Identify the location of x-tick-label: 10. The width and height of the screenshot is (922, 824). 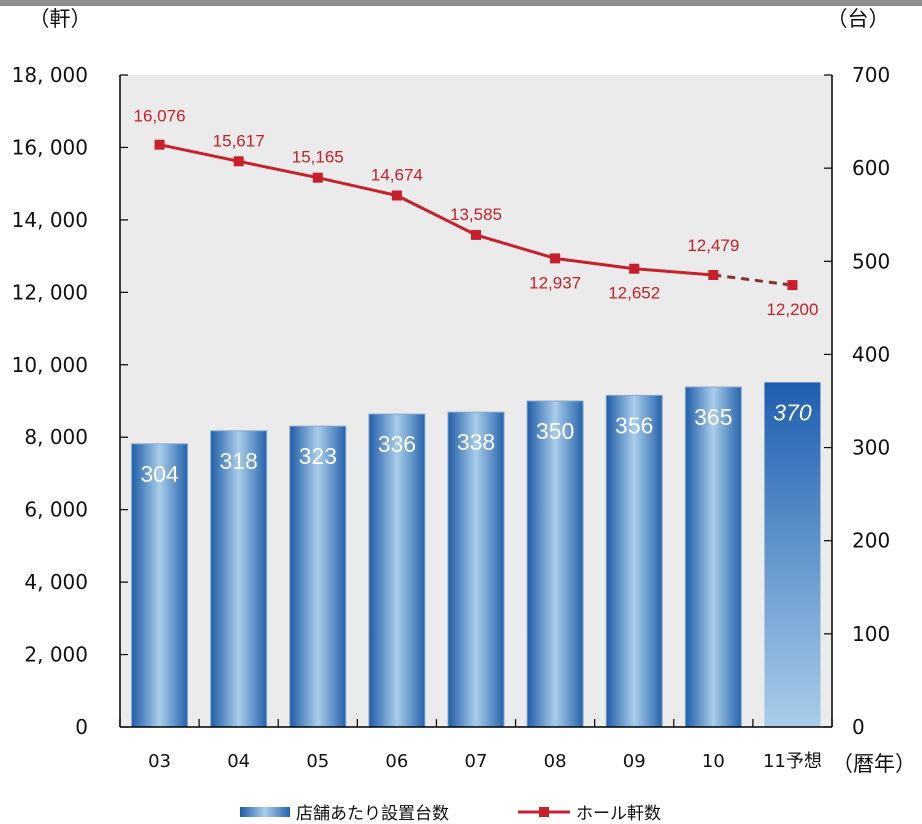
(713, 761).